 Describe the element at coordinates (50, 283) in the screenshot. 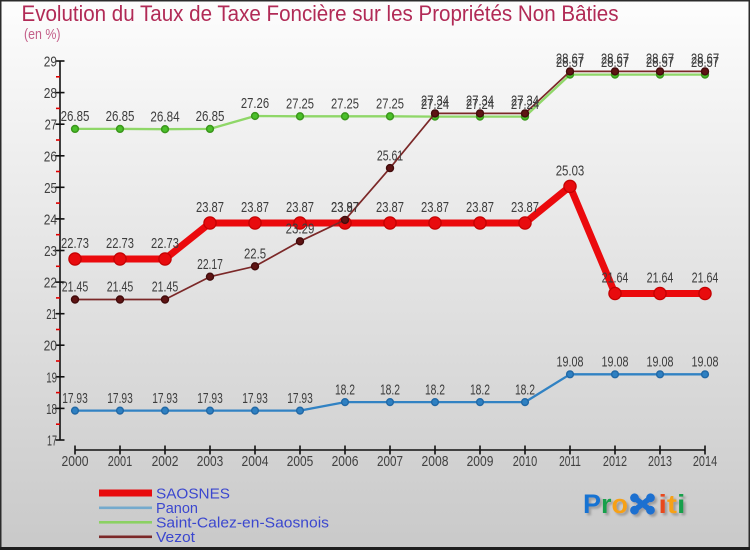

I see `svg-text: 22` at that location.